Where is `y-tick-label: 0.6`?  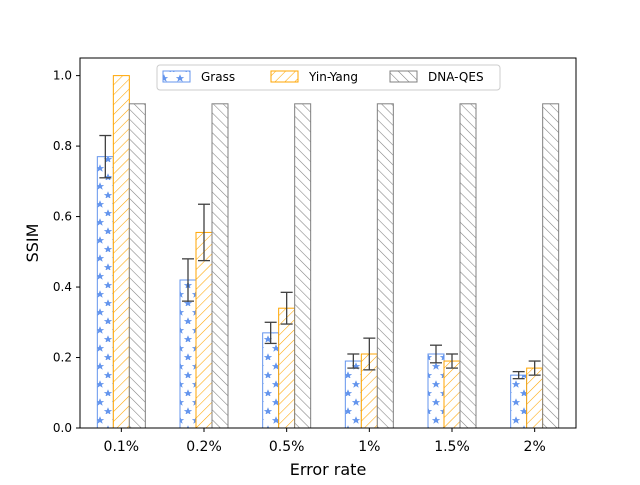
y-tick-label: 0.6 is located at coordinates (62, 217).